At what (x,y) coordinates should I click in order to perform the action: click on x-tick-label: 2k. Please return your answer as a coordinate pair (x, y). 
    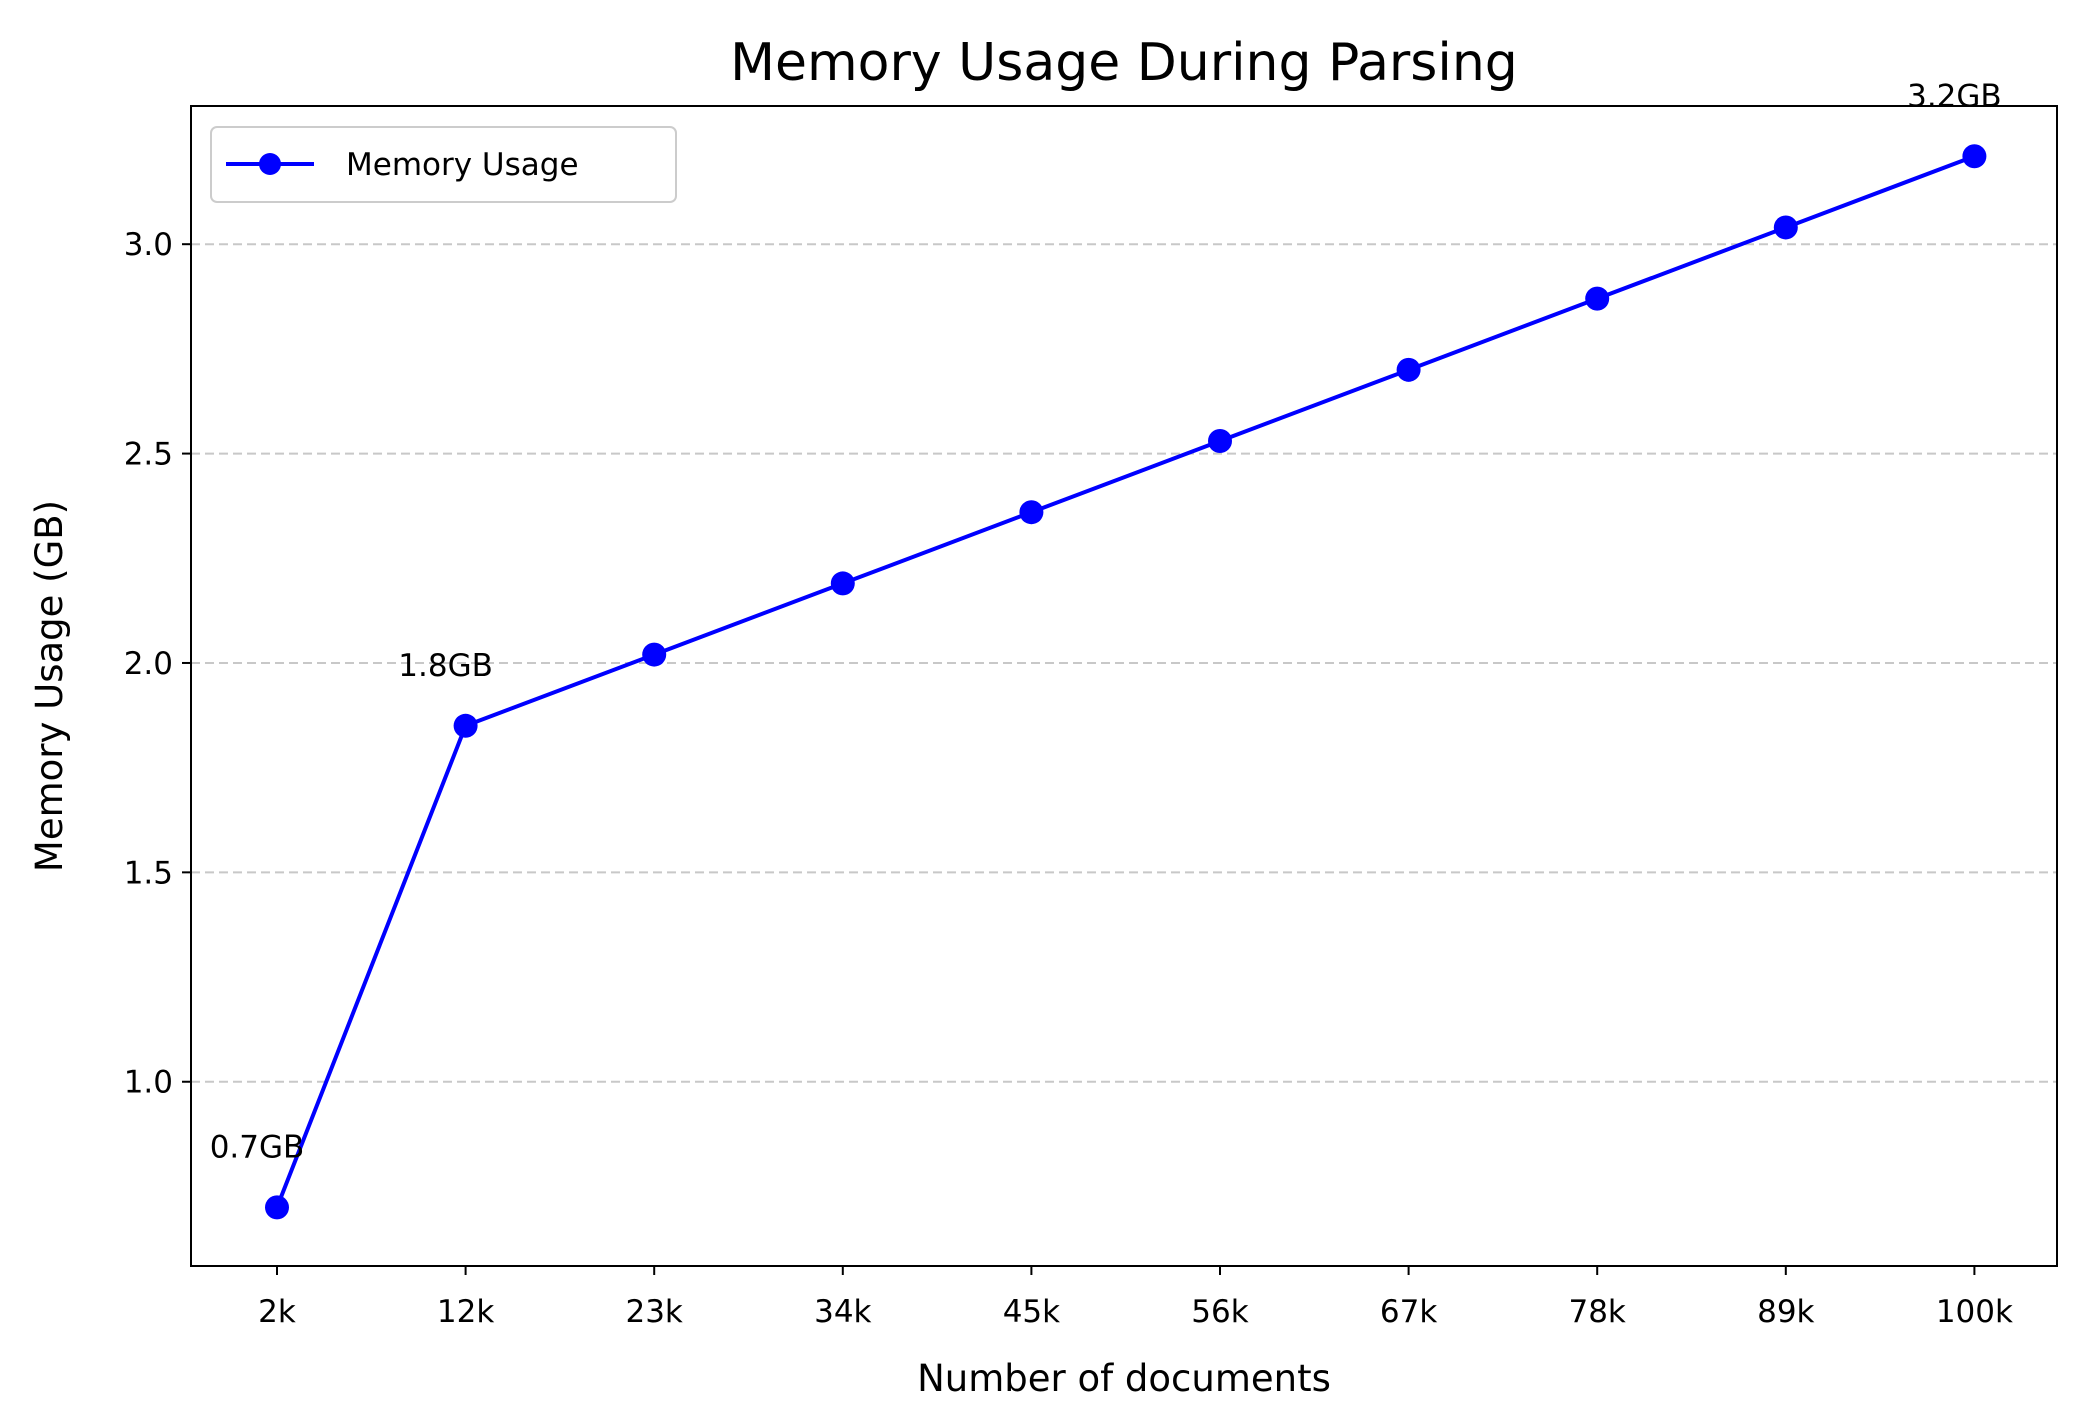
    Looking at the image, I should click on (277, 1312).